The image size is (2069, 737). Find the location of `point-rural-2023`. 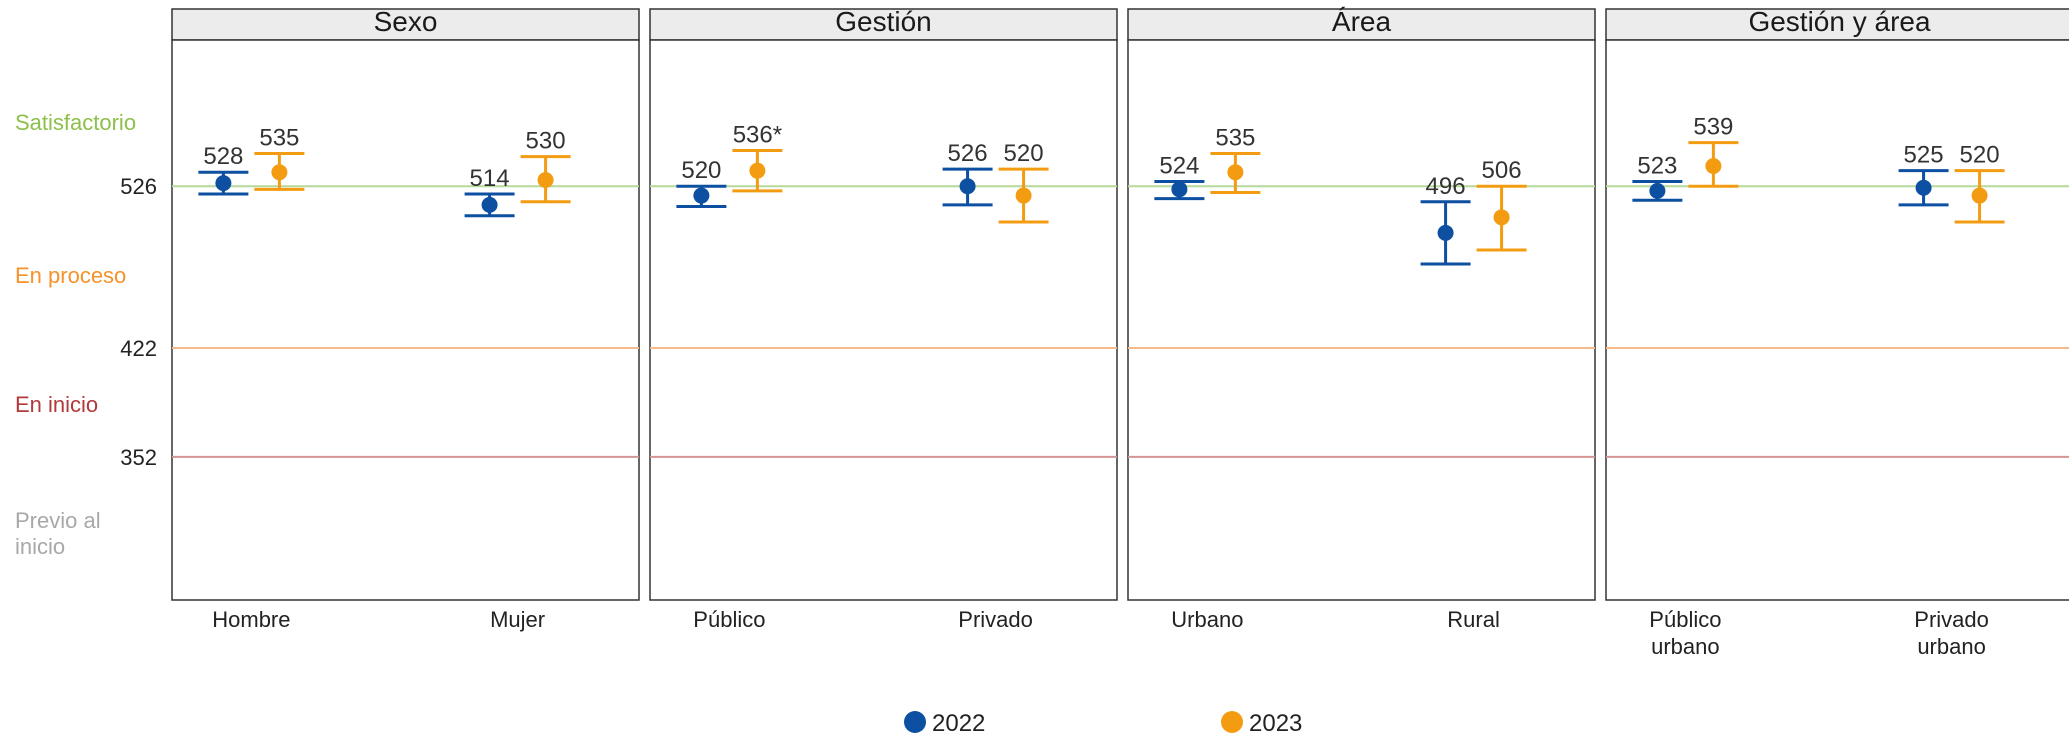

point-rural-2023 is located at coordinates (1501, 217).